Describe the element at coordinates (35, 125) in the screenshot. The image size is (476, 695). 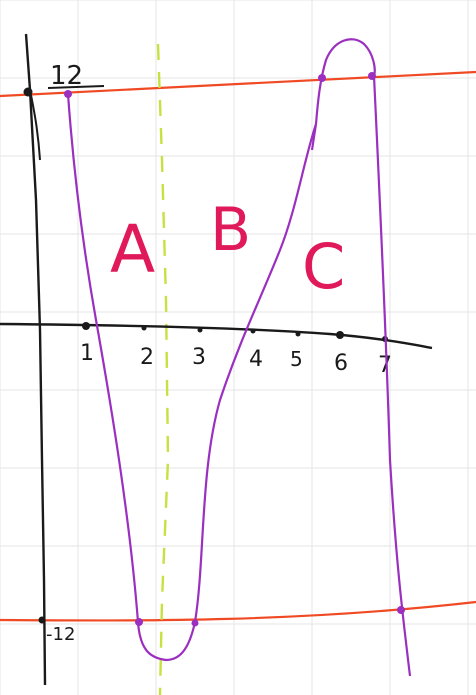
I see `y-axis-overstroke` at that location.